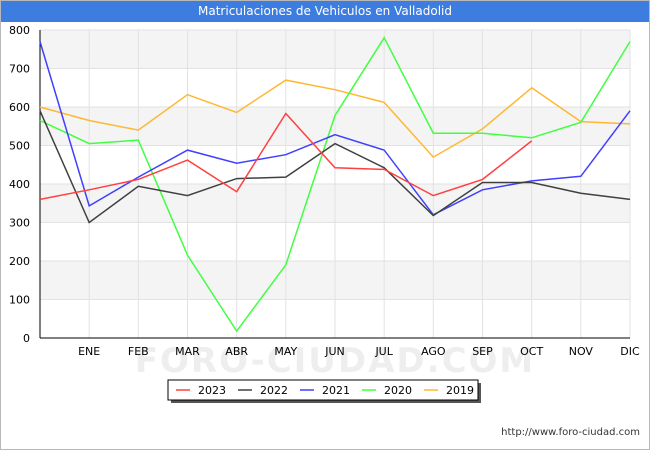 Image resolution: width=650 pixels, height=450 pixels. Describe the element at coordinates (531, 351) in the screenshot. I see `x-tick-label: OCT` at that location.